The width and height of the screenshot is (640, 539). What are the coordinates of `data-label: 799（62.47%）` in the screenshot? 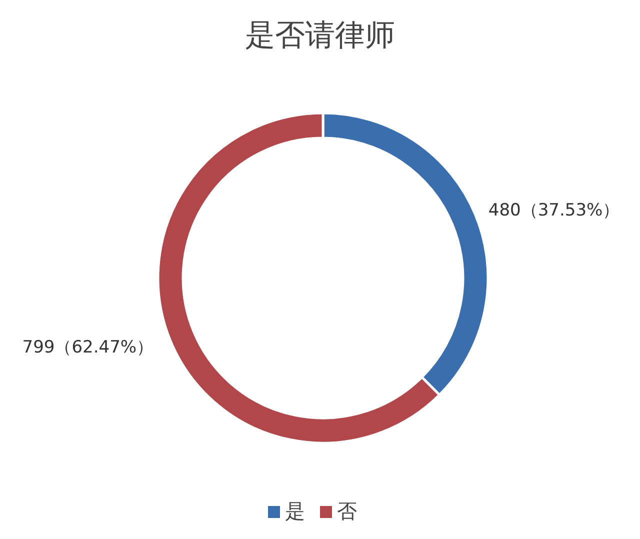 It's located at (88, 347).